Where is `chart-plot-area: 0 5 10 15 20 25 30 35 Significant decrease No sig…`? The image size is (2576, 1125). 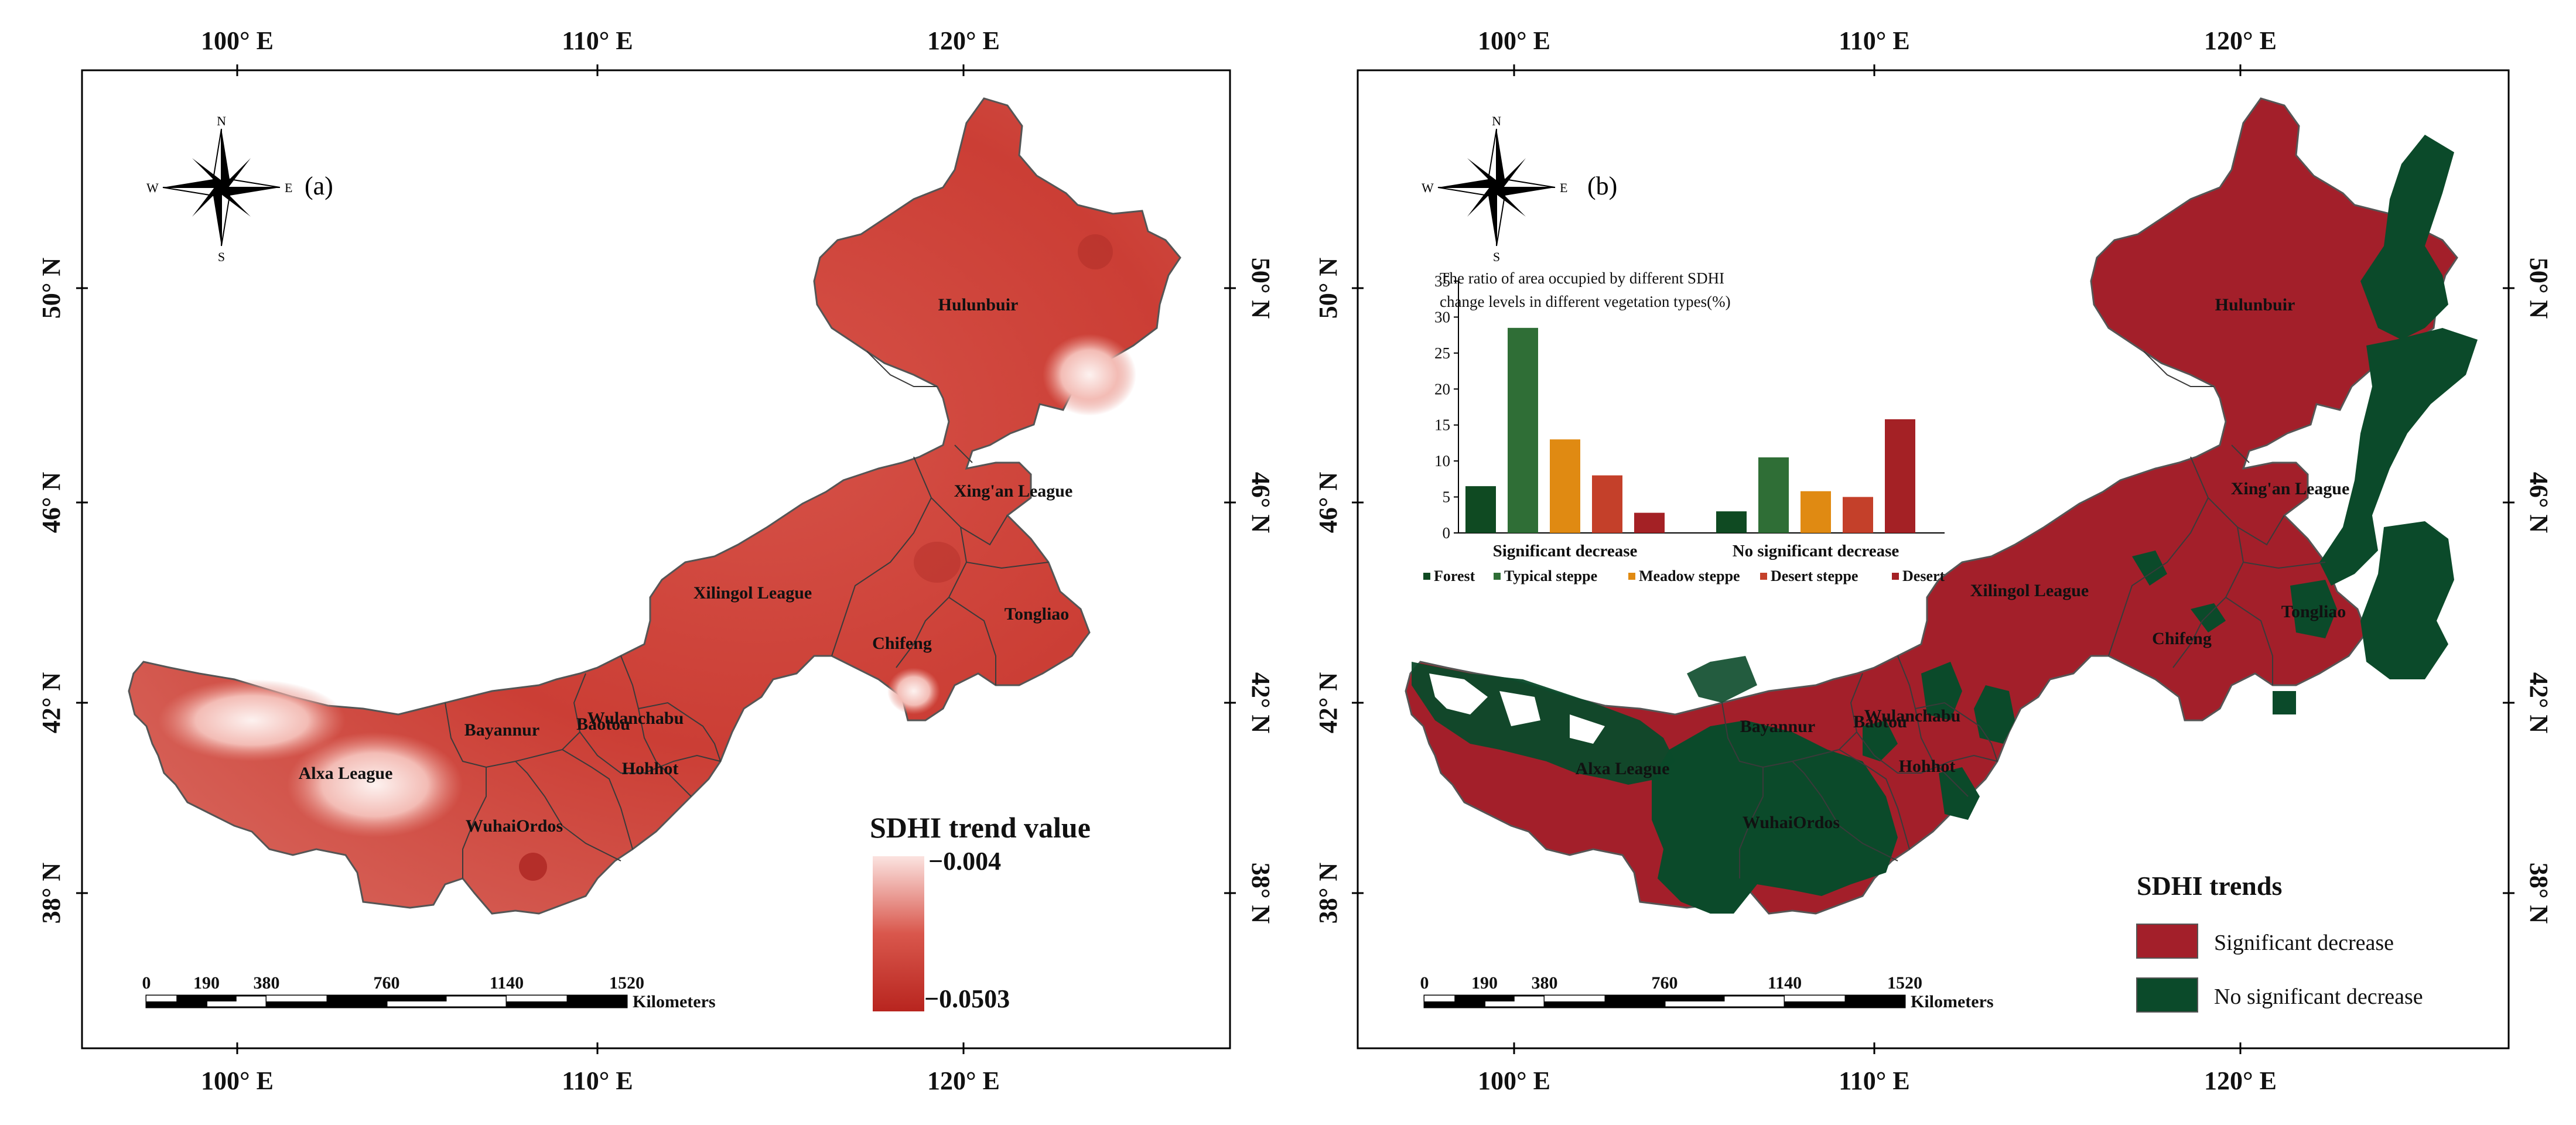 chart-plot-area: 0 5 10 15 20 25 30 35 Significant decrease No sig… is located at coordinates (1684, 428).